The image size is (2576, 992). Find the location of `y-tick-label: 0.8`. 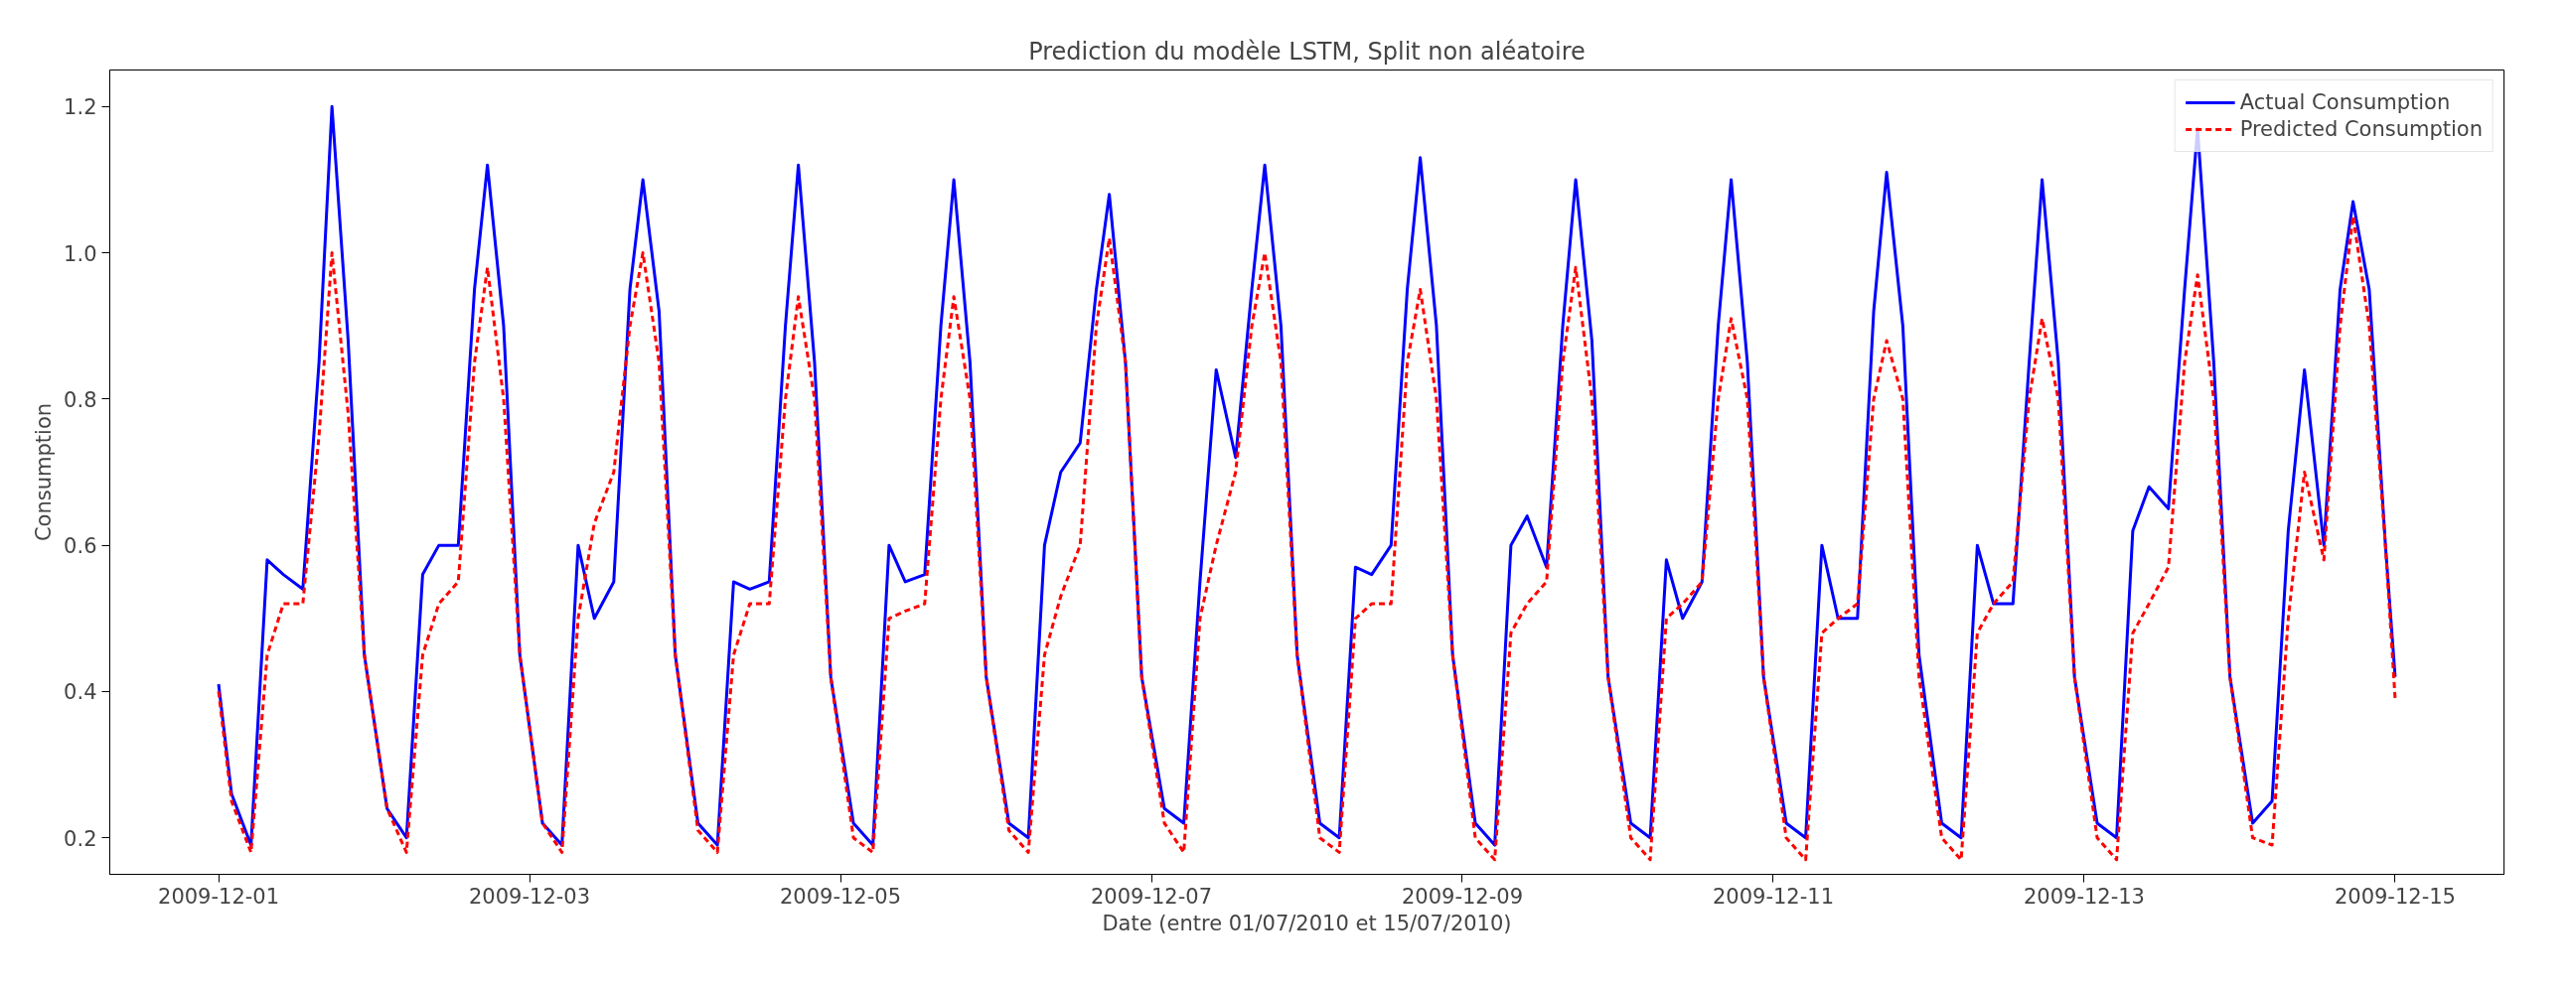

y-tick-label: 0.8 is located at coordinates (80, 400).